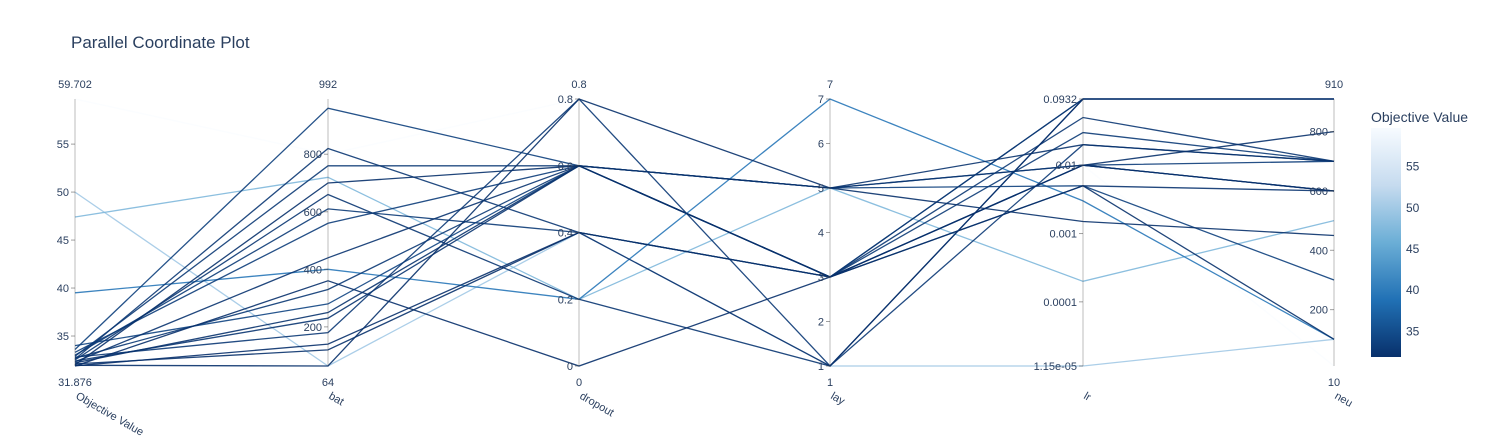 This screenshot has height=445, width=1488. I want to click on axis-tick-label: 0, so click(570, 367).